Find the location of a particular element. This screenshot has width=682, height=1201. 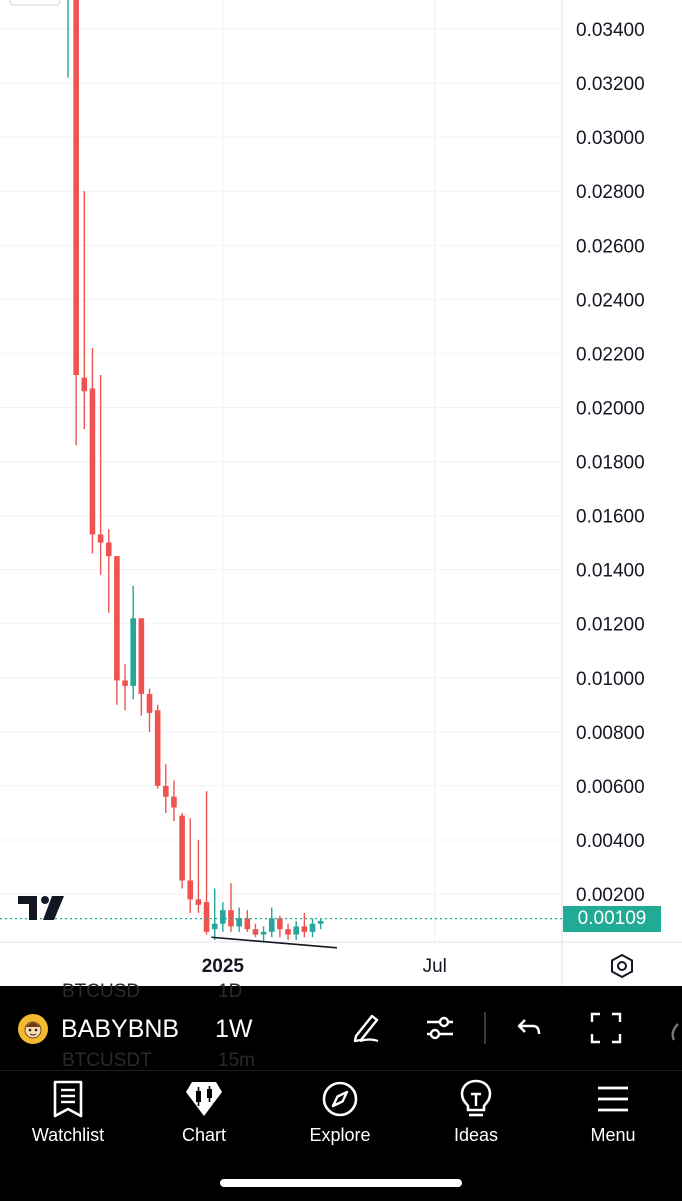

y-tick-label: 0.00200 is located at coordinates (610, 895).